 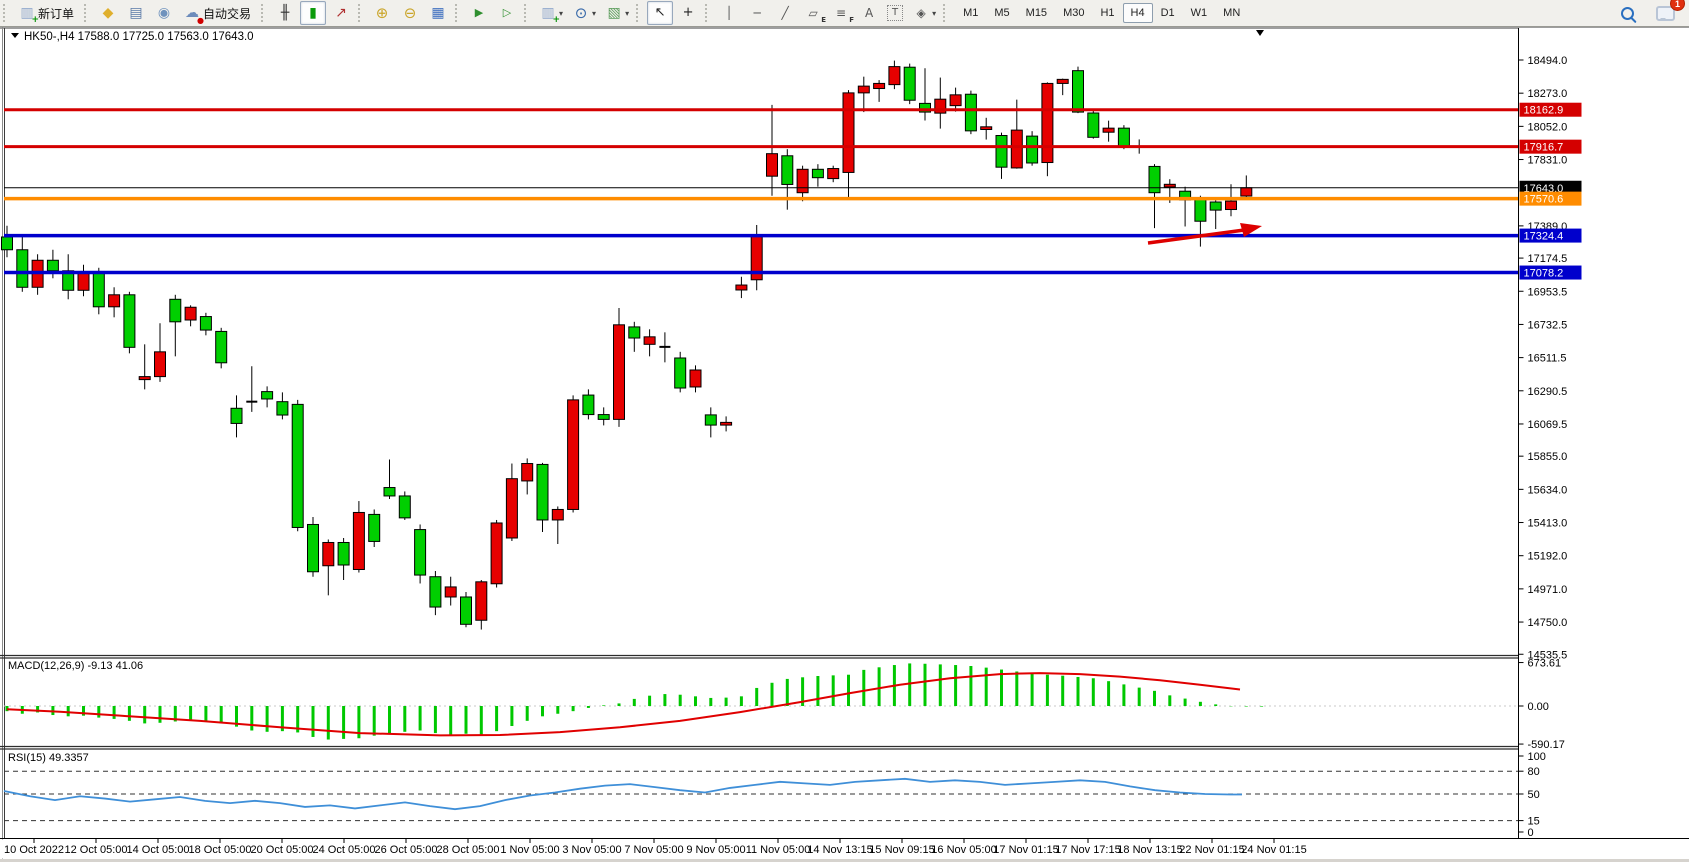 I want to click on publisher-button: ◉, so click(x=164, y=13).